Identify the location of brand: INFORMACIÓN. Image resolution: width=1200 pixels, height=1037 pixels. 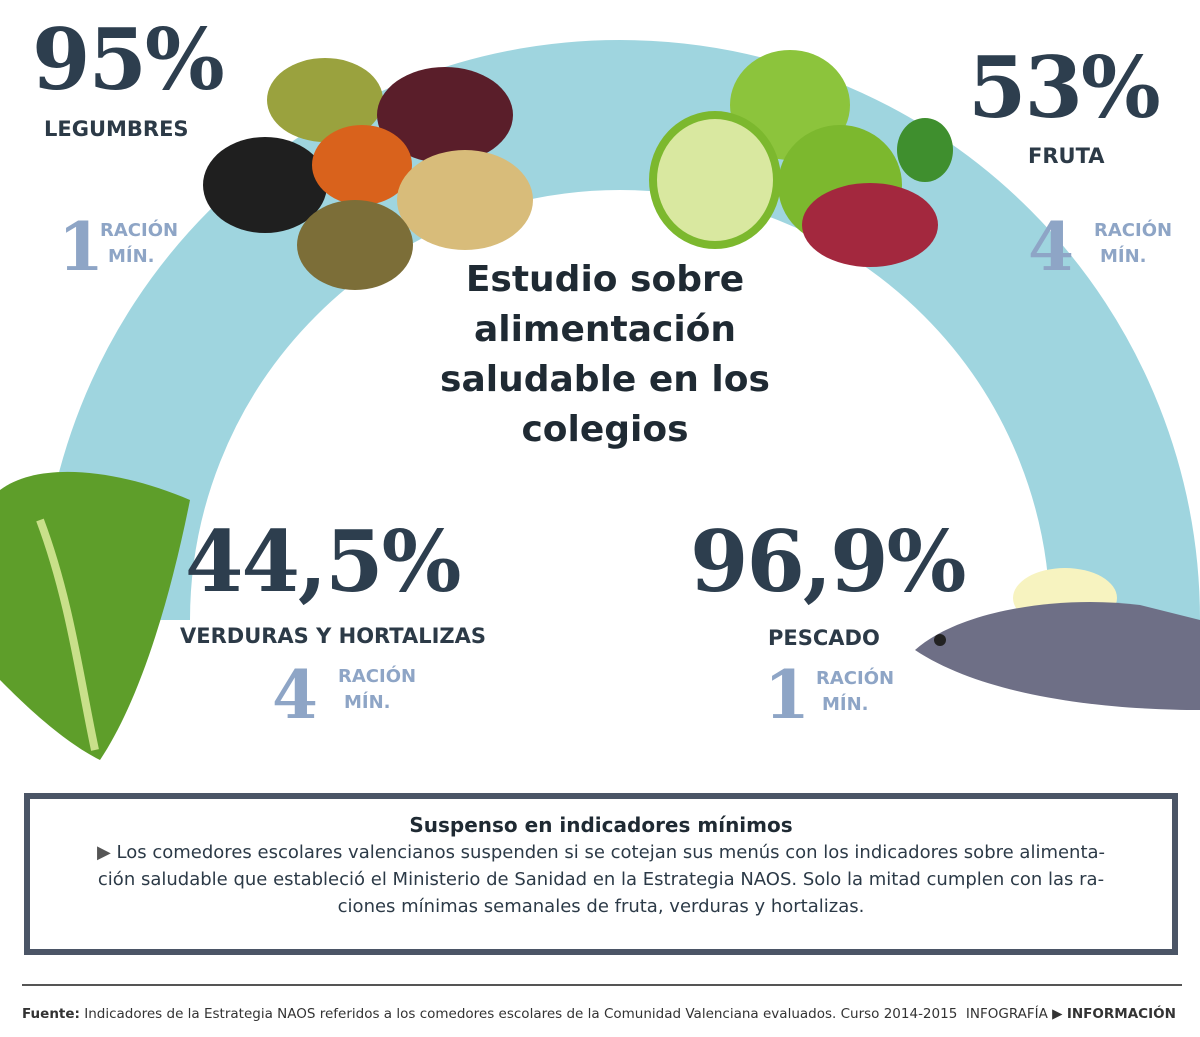
(1121, 1014).